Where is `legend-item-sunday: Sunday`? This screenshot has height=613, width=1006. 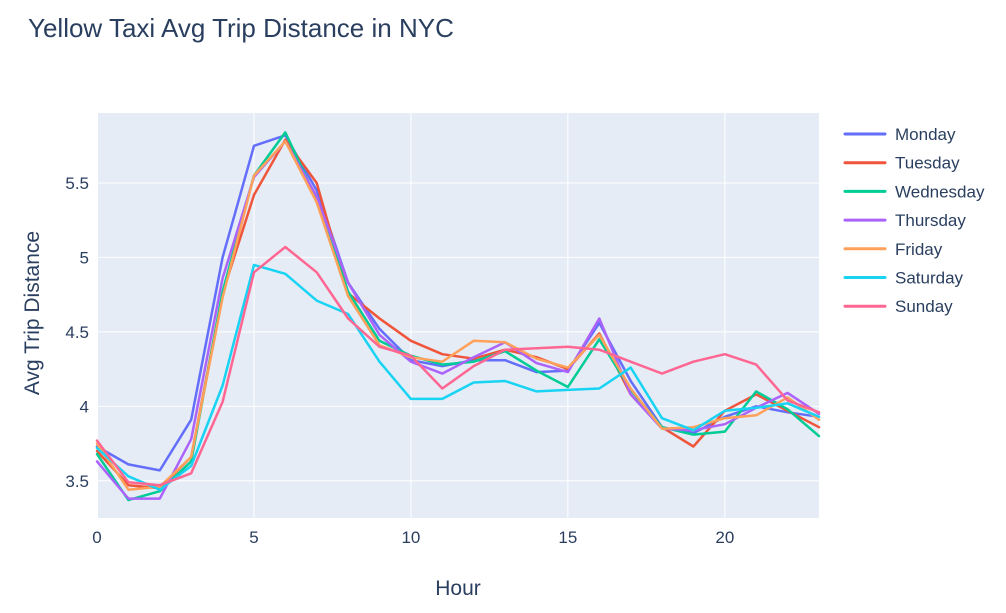 legend-item-sunday: Sunday is located at coordinates (898, 306).